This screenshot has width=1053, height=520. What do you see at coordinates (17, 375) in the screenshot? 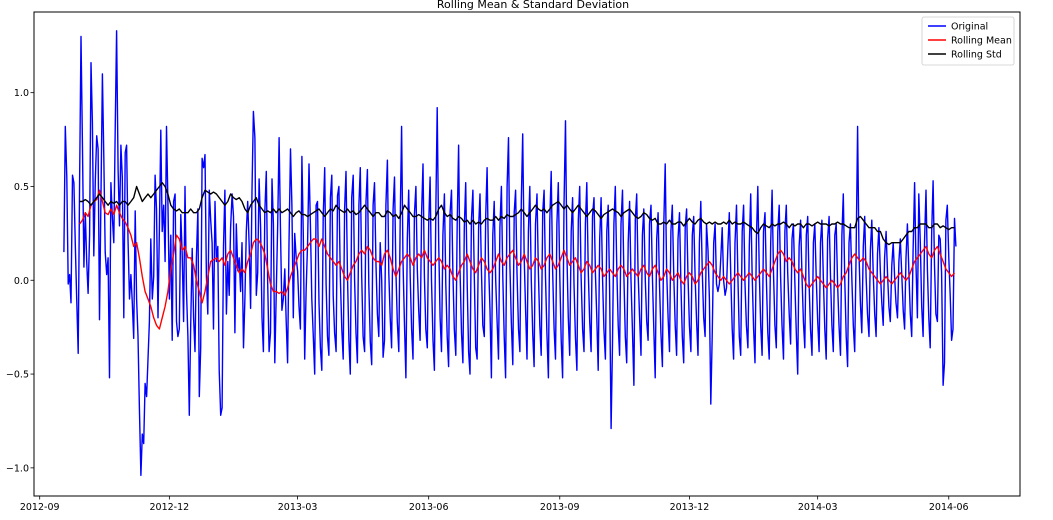
I see `y-tick-label: −0.5` at bounding box center [17, 375].